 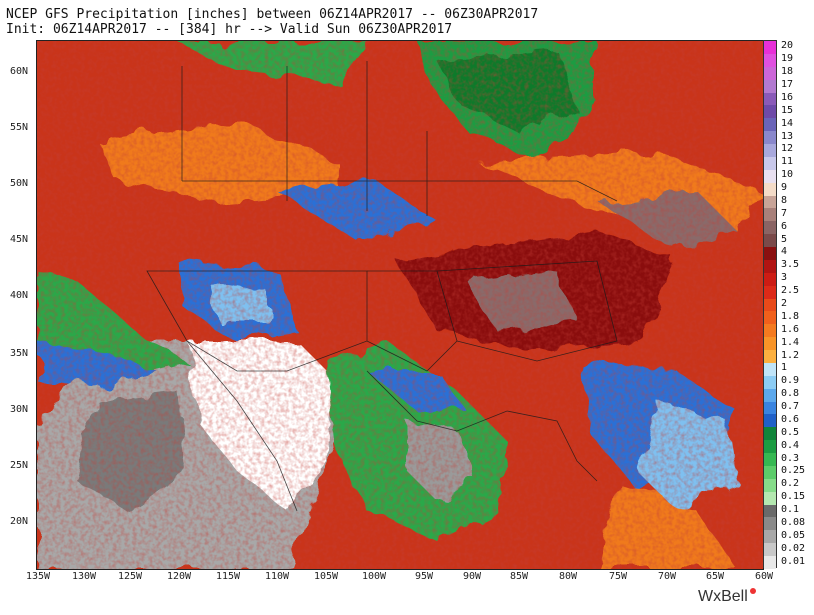 What do you see at coordinates (277, 576) in the screenshot?
I see `lon-label: 110W` at bounding box center [277, 576].